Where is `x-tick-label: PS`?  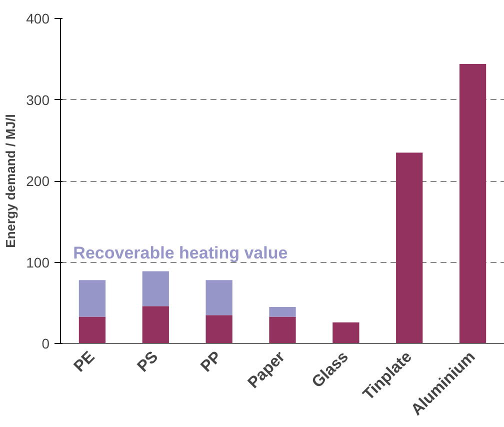 x-tick-label: PS is located at coordinates (148, 362).